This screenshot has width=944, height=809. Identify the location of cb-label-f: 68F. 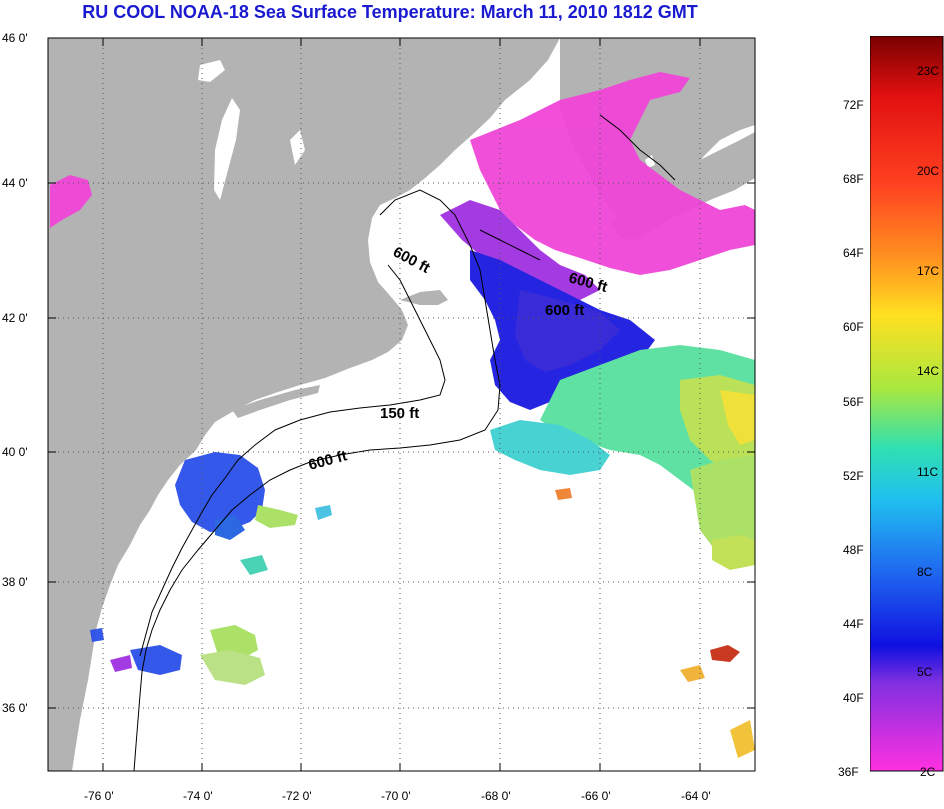
(853, 179).